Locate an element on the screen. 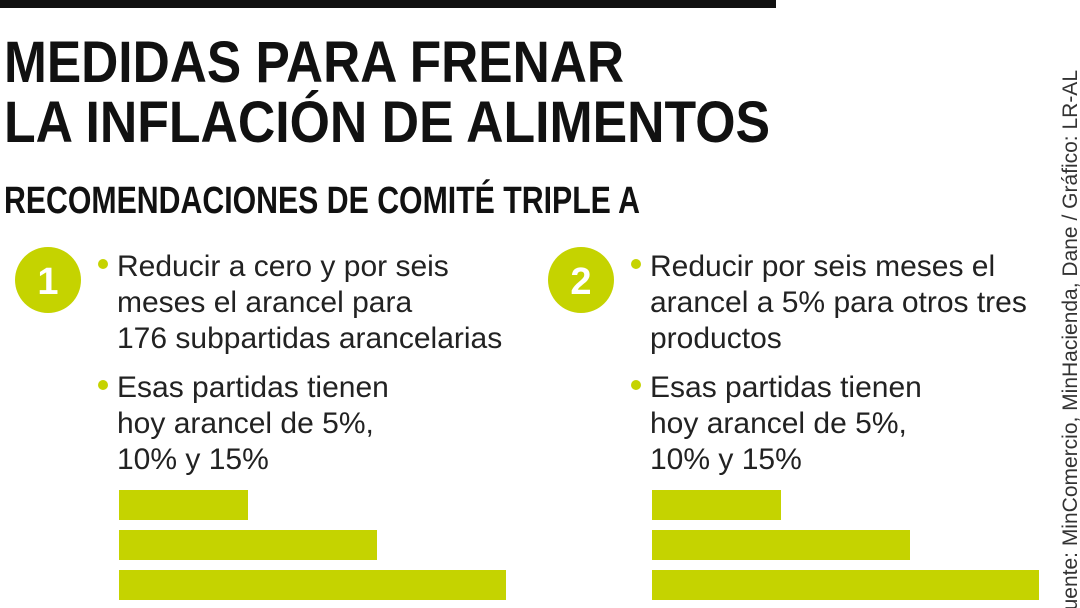  bullet-text: 176 subpartidas arancelarias is located at coordinates (309, 338).